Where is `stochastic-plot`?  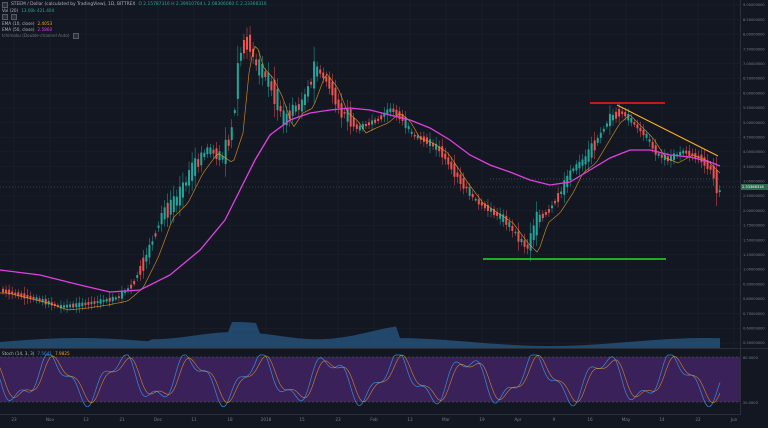 stochastic-plot is located at coordinates (370, 382).